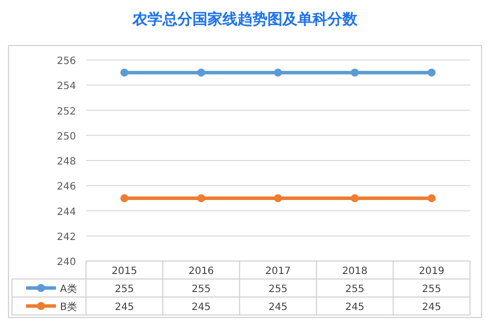  I want to click on x-tick-label: 2015, so click(125, 271).